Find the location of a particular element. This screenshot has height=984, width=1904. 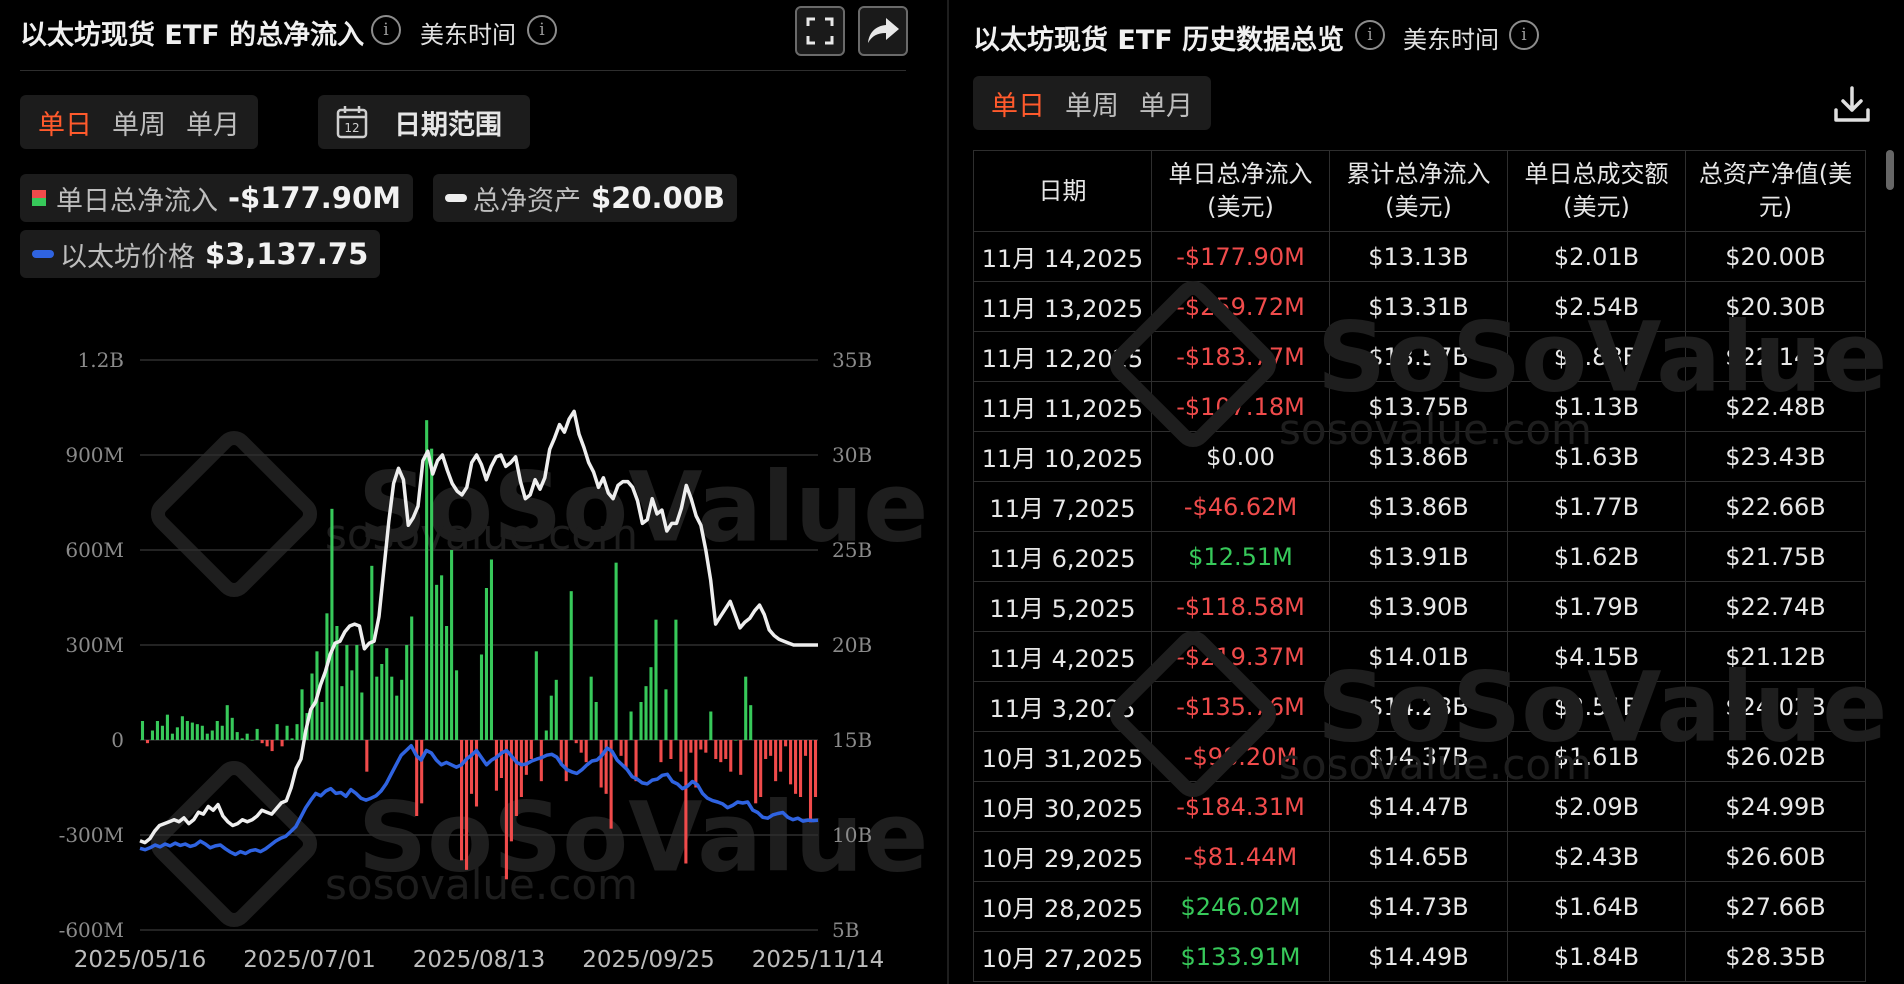

header-divider is located at coordinates (463, 70).